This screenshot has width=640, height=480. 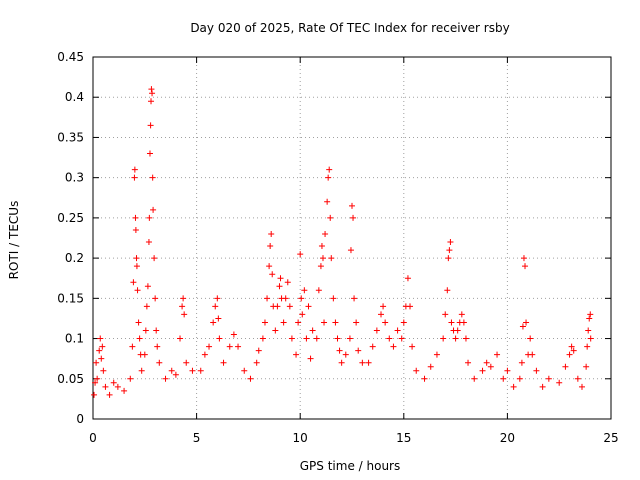 I want to click on y-tick-label: 0.2, so click(x=74, y=258).